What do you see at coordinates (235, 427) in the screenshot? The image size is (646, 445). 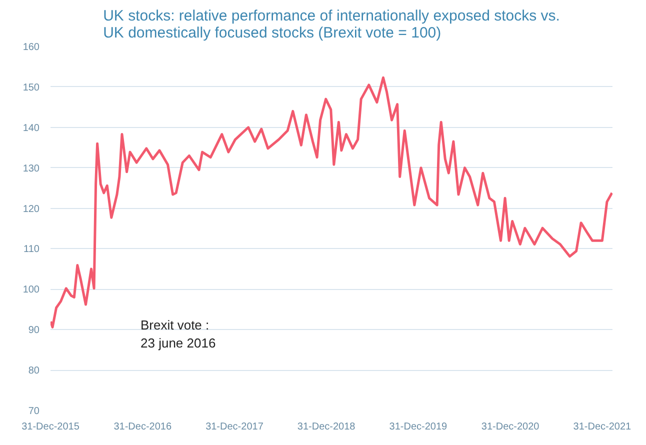 I see `x-tick-label: 31-Dec-2017` at bounding box center [235, 427].